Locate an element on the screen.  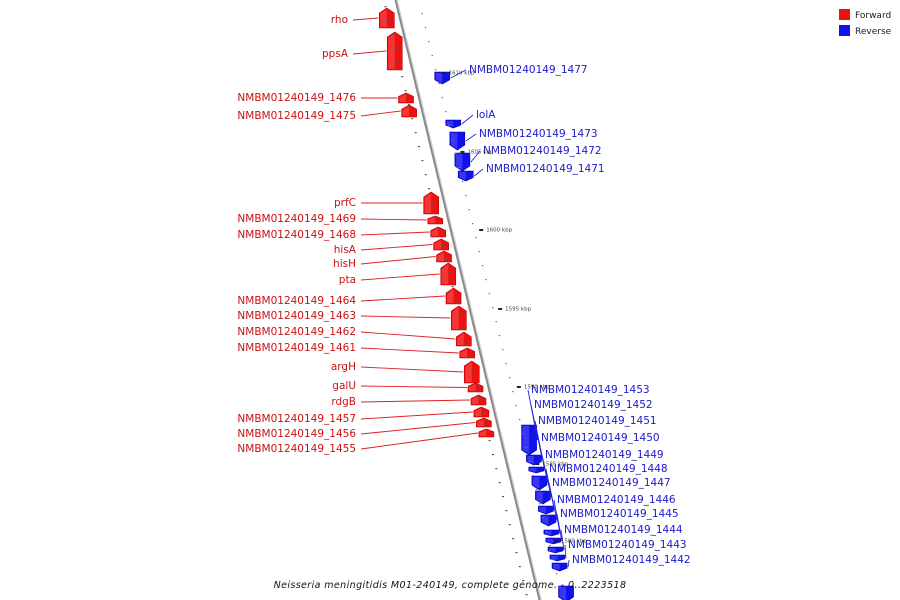
reverse-gene-label: NMBM01240149_1446 is located at coordinates (616, 500).